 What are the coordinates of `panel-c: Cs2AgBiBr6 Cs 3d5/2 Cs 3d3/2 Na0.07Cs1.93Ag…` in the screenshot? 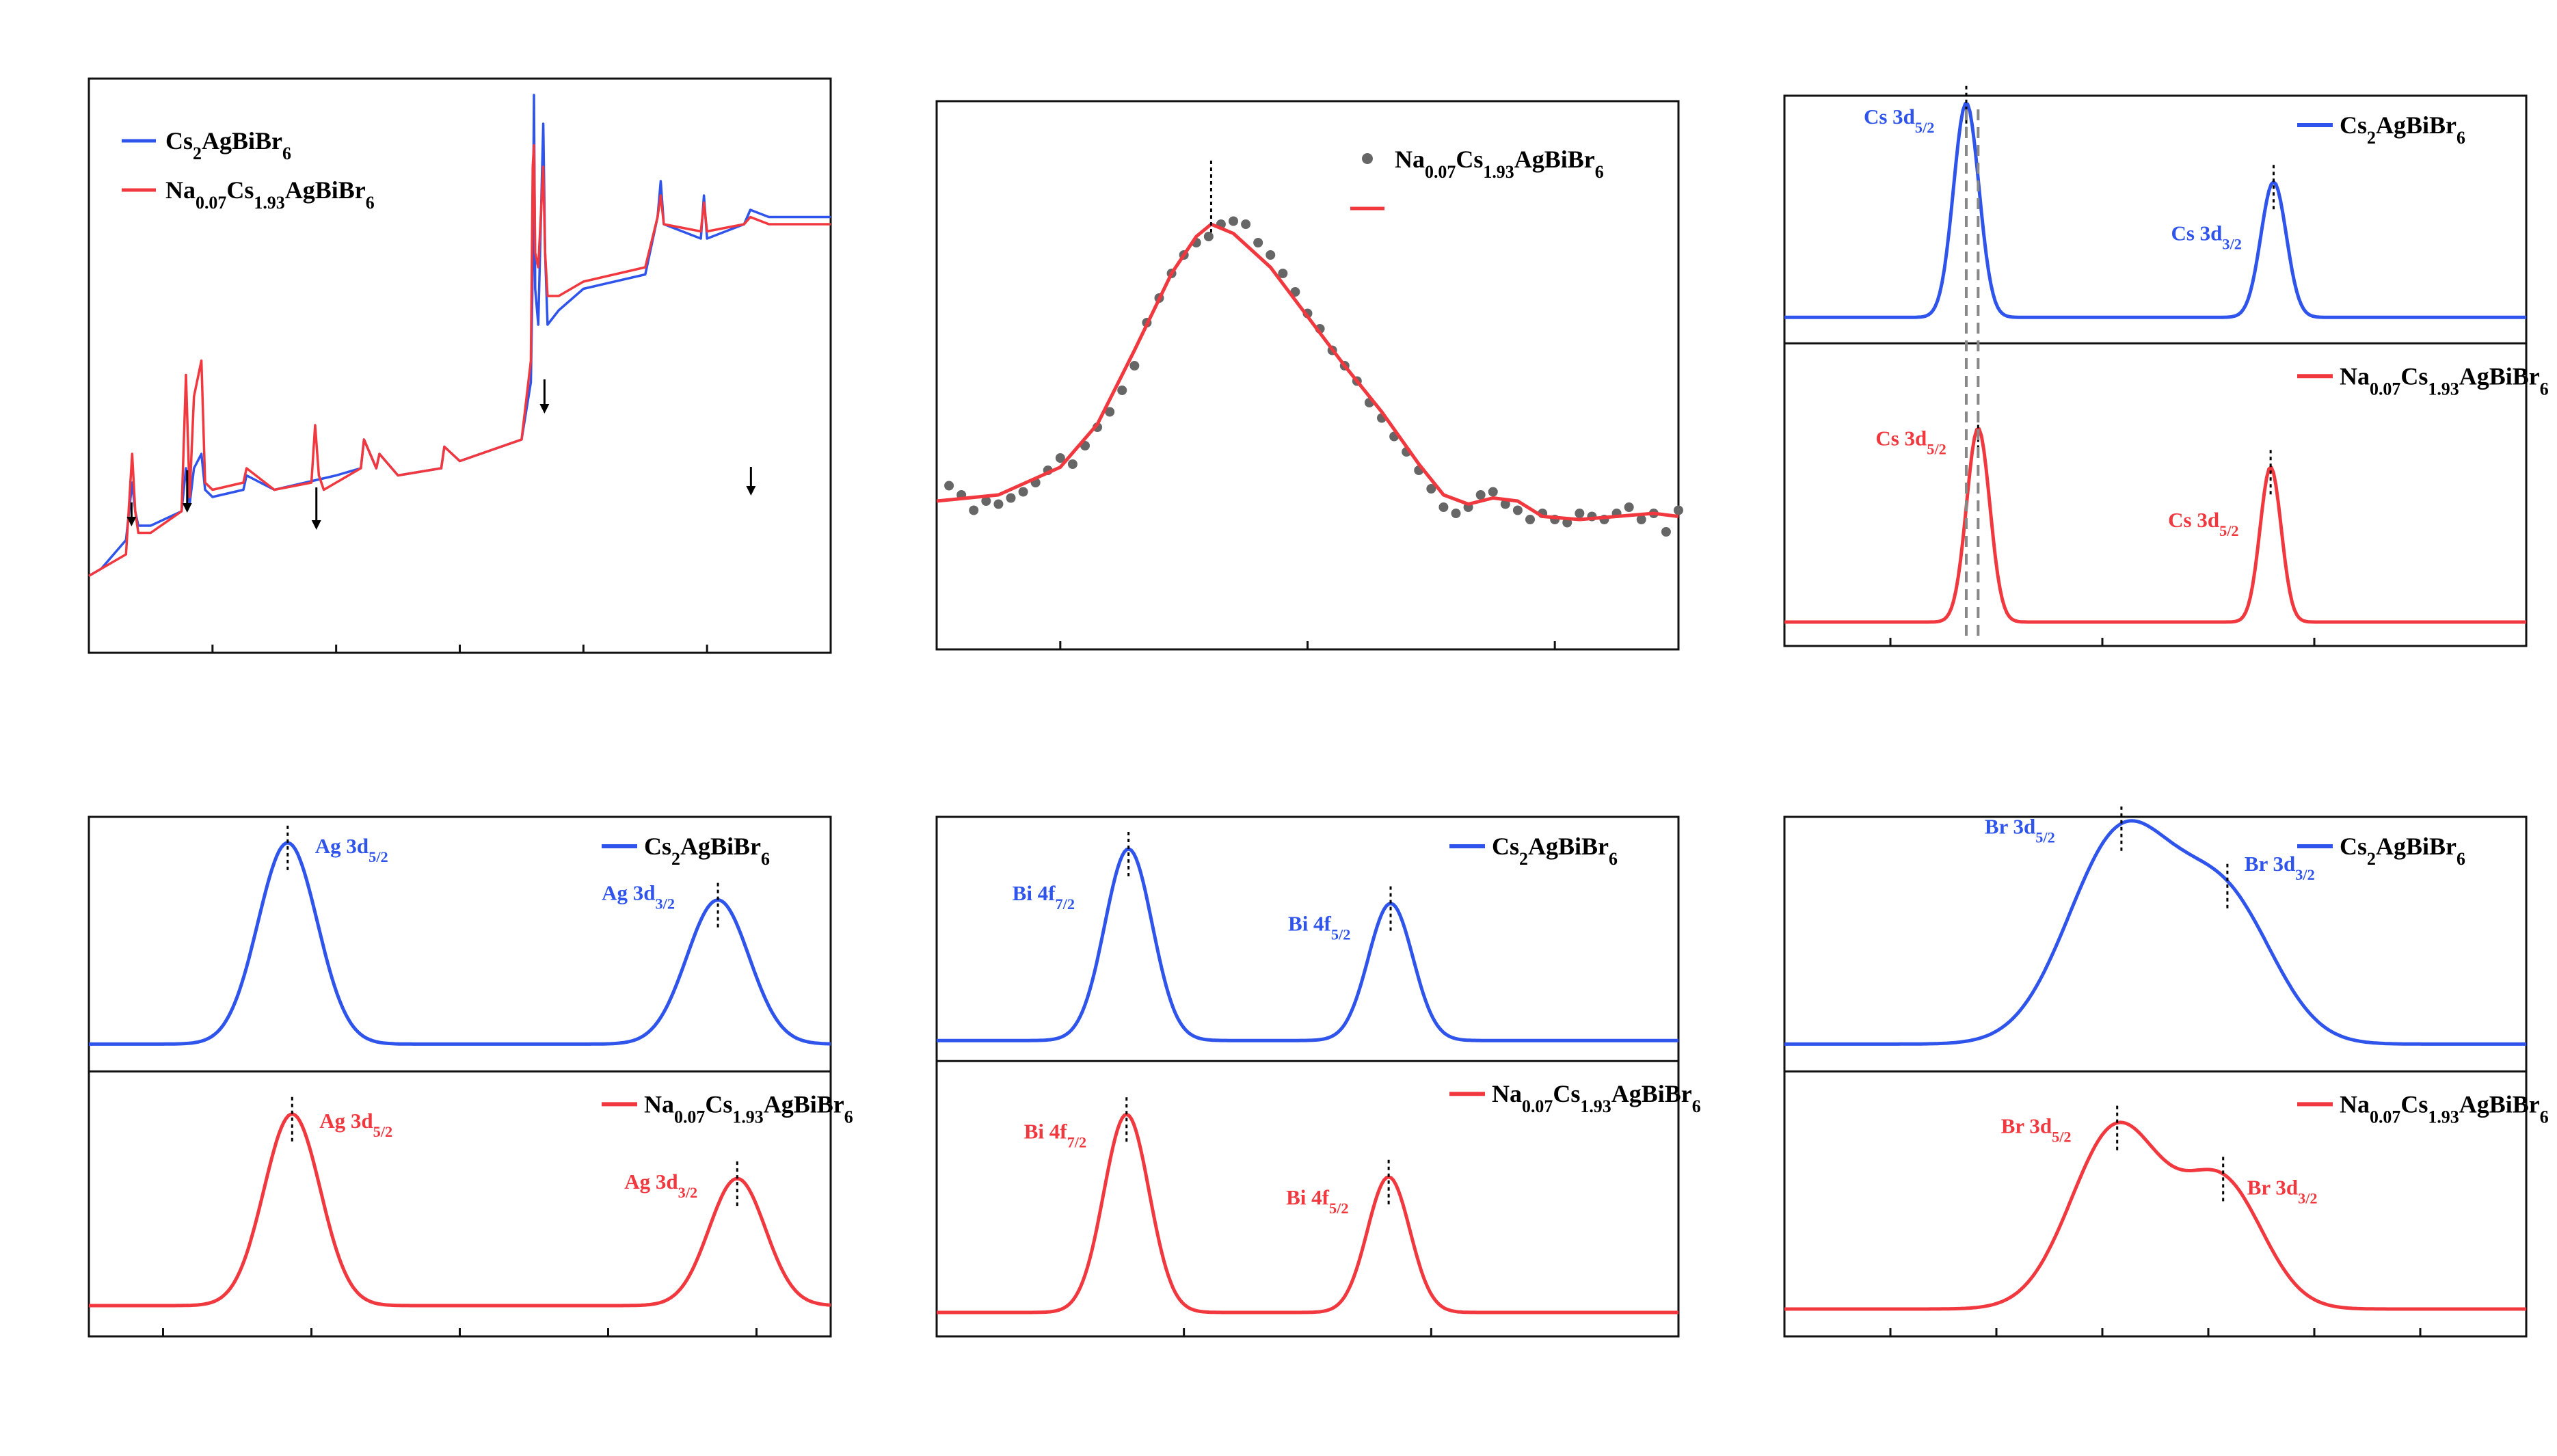 It's located at (2166, 366).